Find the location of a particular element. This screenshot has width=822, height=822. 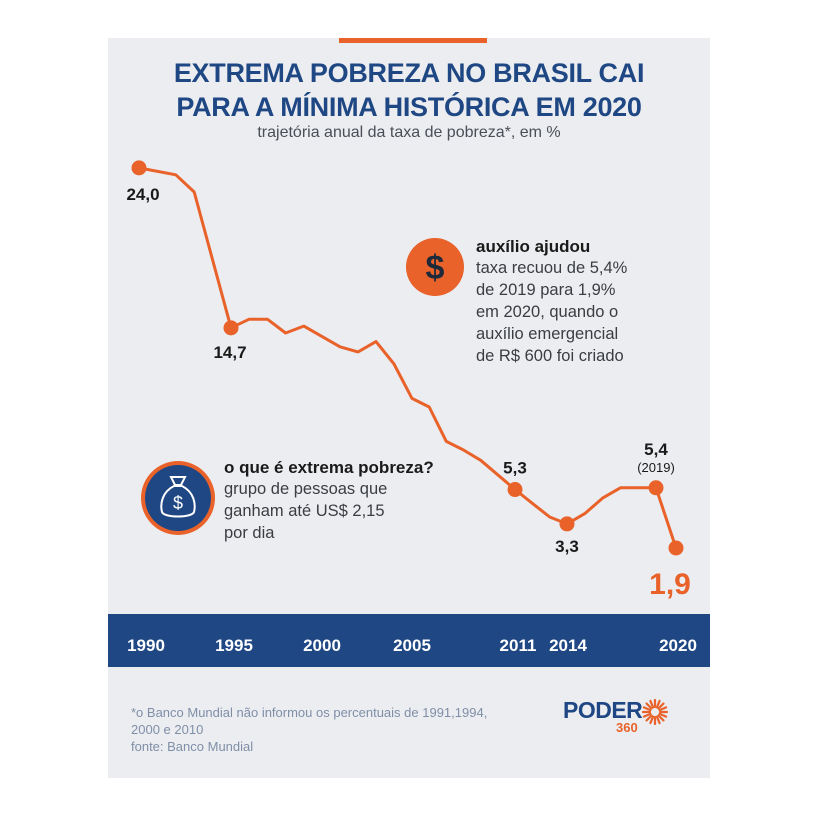

logo-word: PODER is located at coordinates (603, 710).